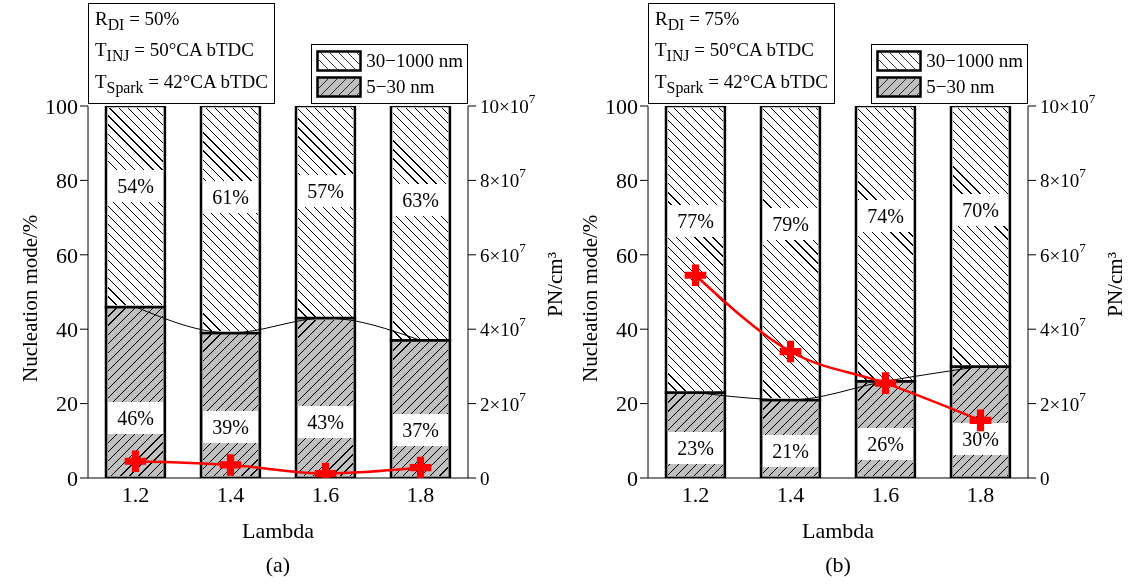 The image size is (1139, 585). I want to click on data-label: 57%, so click(325, 190).